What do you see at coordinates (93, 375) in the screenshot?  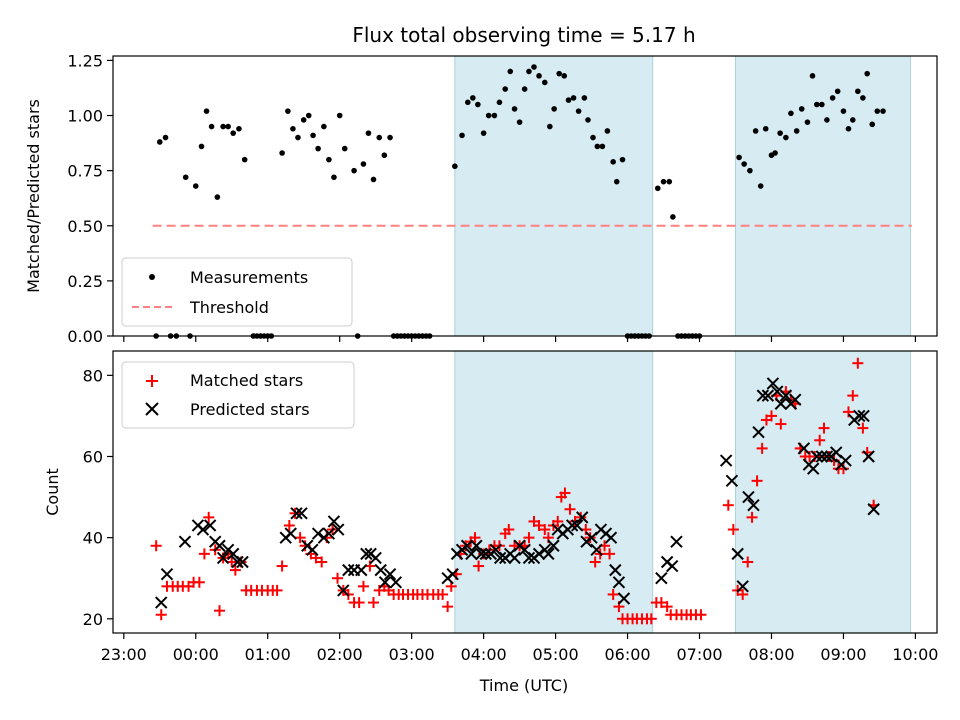 I see `bottom-y-tick-label: 80` at bounding box center [93, 375].